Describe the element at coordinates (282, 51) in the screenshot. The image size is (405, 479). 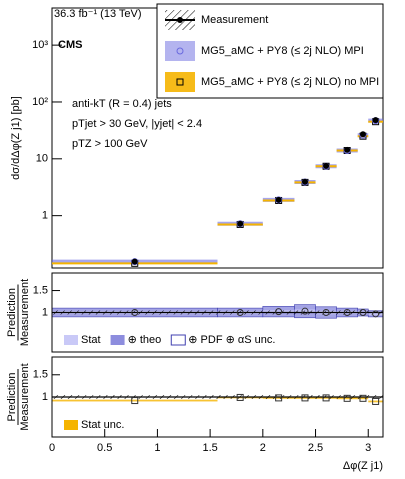
I see `legend-label: MG5_aMC + PY8 (≤ 2j NLO) MPI` at that location.